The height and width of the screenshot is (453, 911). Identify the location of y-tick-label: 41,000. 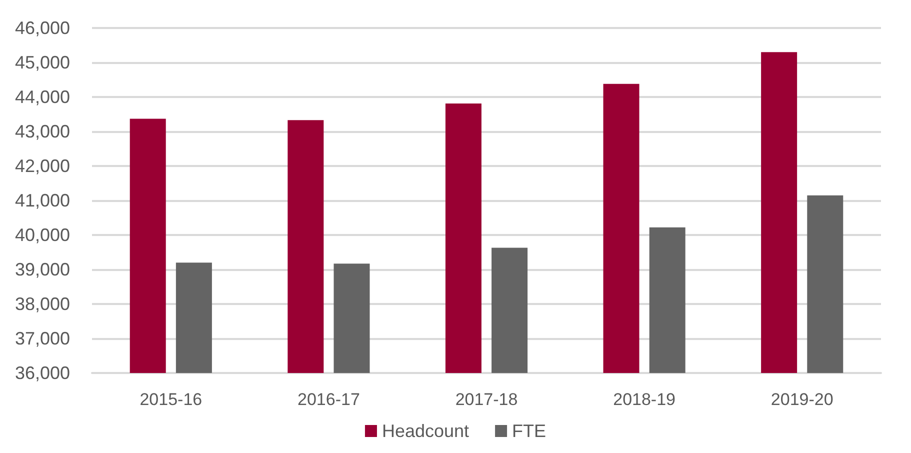
(42, 200).